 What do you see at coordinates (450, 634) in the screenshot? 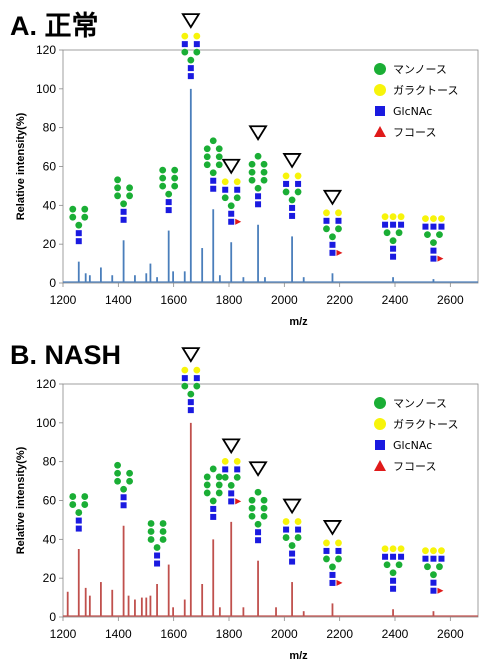
I see `x-tick-label: 2600` at bounding box center [450, 634].